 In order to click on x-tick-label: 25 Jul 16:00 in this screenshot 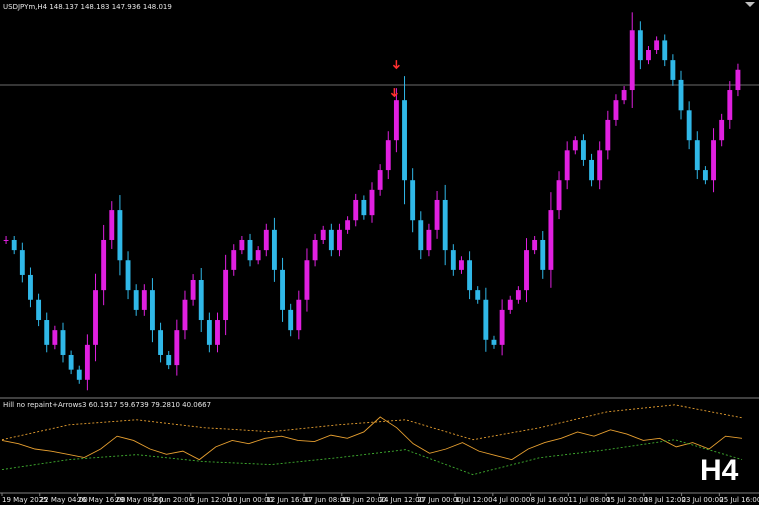, I will do `click(739, 500)`.